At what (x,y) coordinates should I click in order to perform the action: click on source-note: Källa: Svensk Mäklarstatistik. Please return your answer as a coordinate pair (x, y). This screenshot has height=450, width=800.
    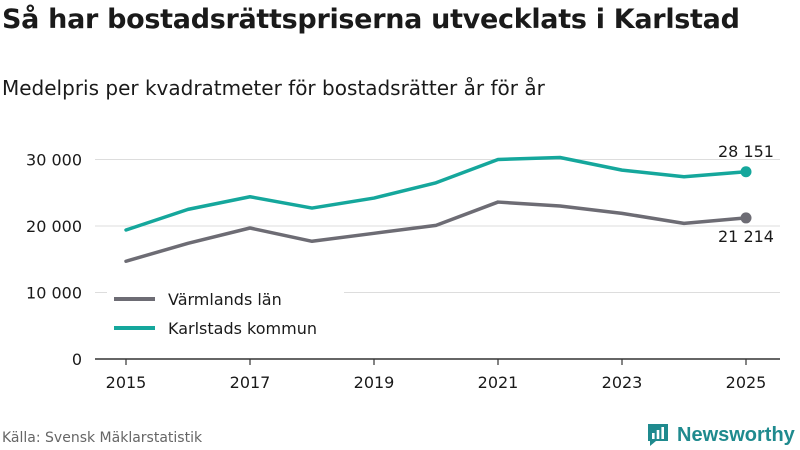
    Looking at the image, I should click on (102, 438).